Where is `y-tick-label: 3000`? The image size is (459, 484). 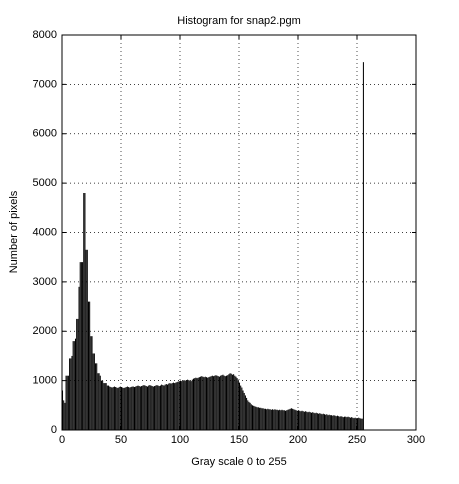
y-tick-label: 3000 is located at coordinates (45, 282).